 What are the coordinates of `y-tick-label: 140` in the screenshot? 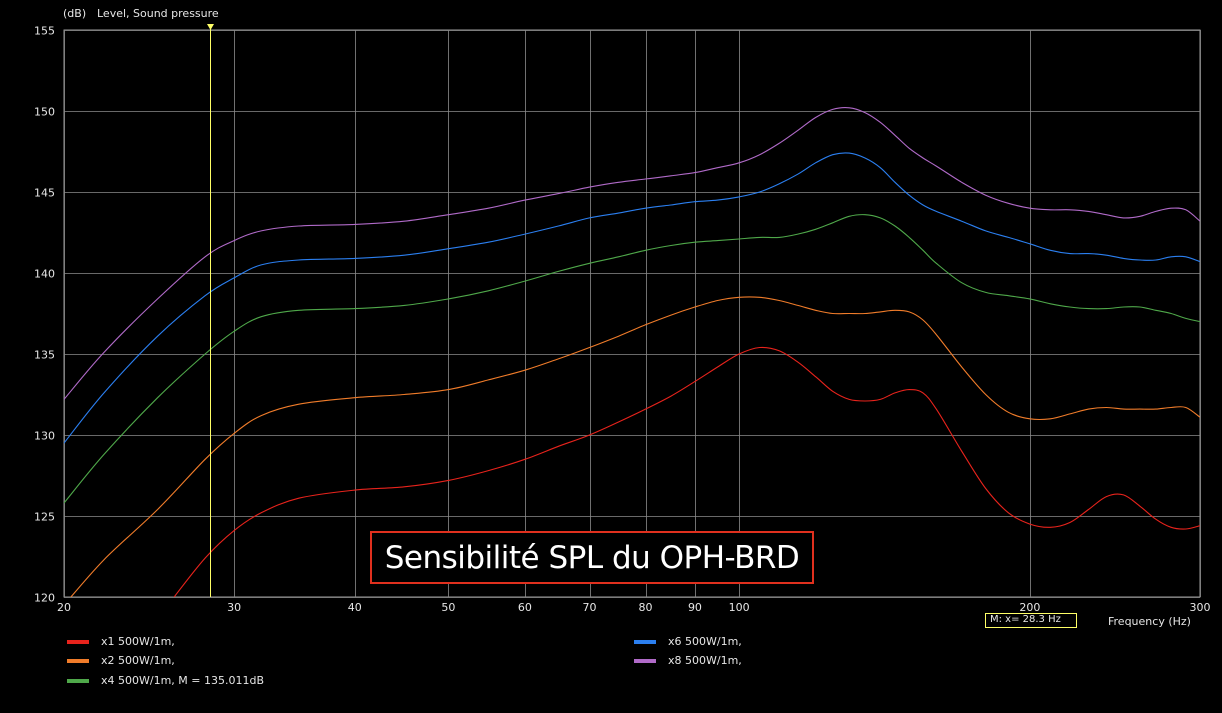 It's located at (44, 274).